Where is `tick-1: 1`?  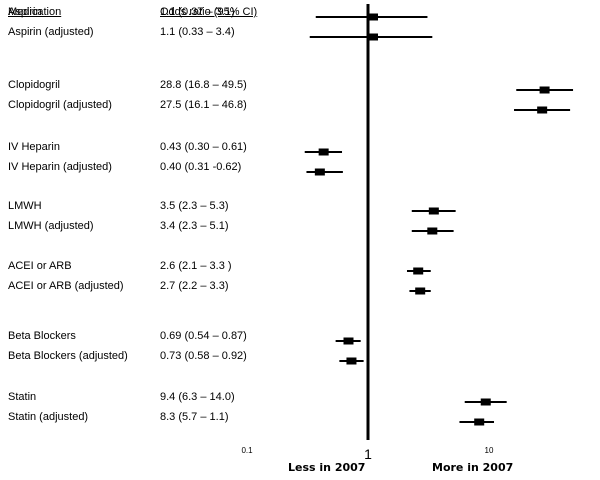 tick-1: 1 is located at coordinates (368, 454).